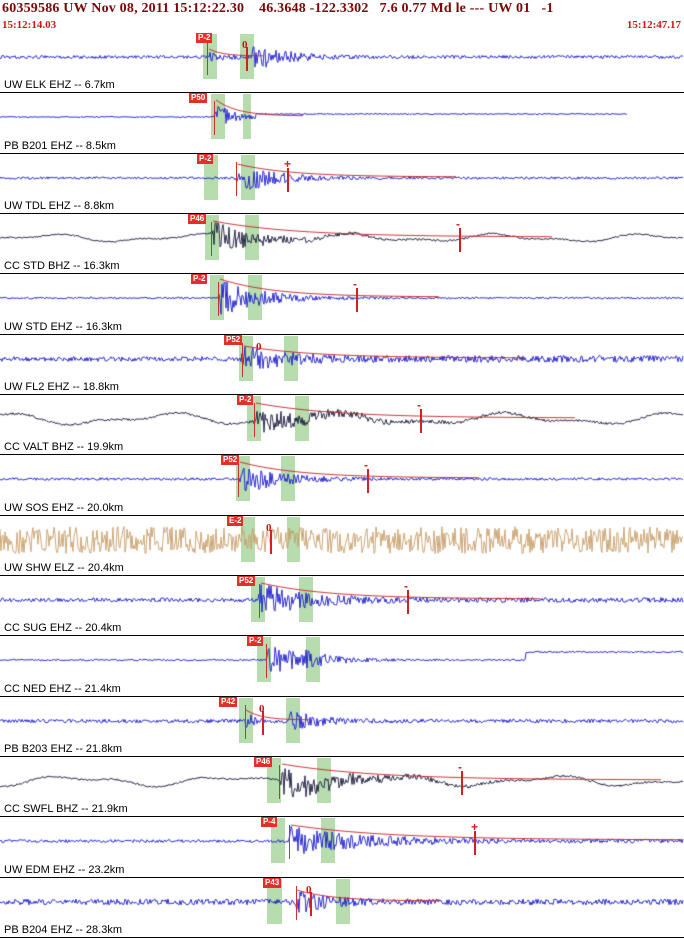 This screenshot has width=684, height=938. Describe the element at coordinates (63, 628) in the screenshot. I see `station-label: CC SUG EHZ -- 20.4km` at that location.